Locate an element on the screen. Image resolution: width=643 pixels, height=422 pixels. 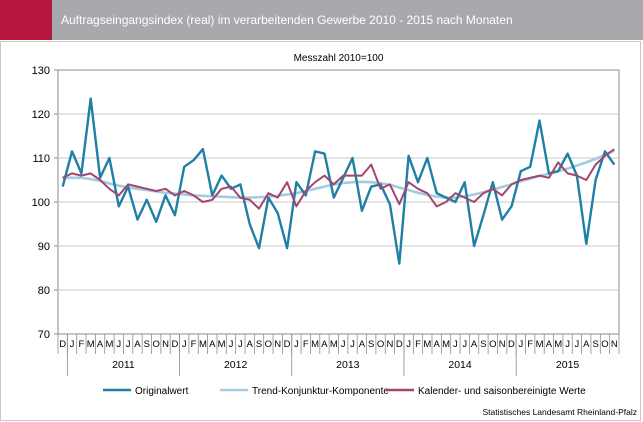
y-tick-label: 70 is located at coordinates (44, 335).